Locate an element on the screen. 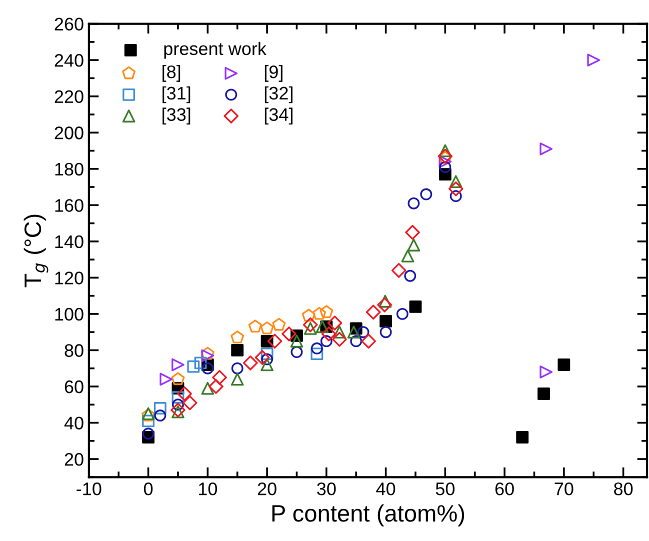  y-tick-label: 60 is located at coordinates (74, 387).